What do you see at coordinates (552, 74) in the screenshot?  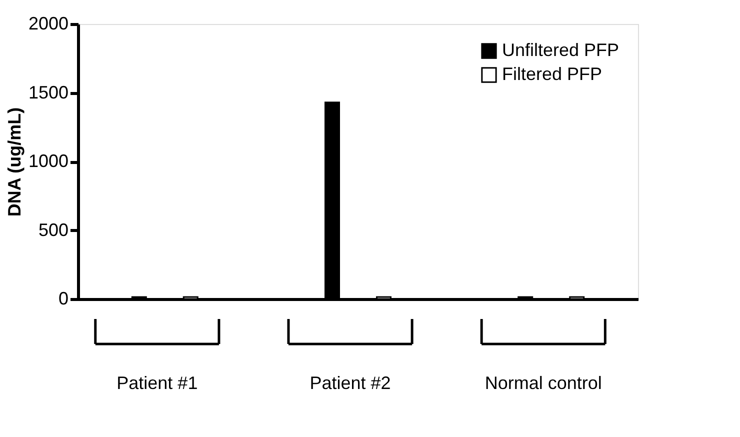 I see `legend-label: Filtered PFP` at bounding box center [552, 74].